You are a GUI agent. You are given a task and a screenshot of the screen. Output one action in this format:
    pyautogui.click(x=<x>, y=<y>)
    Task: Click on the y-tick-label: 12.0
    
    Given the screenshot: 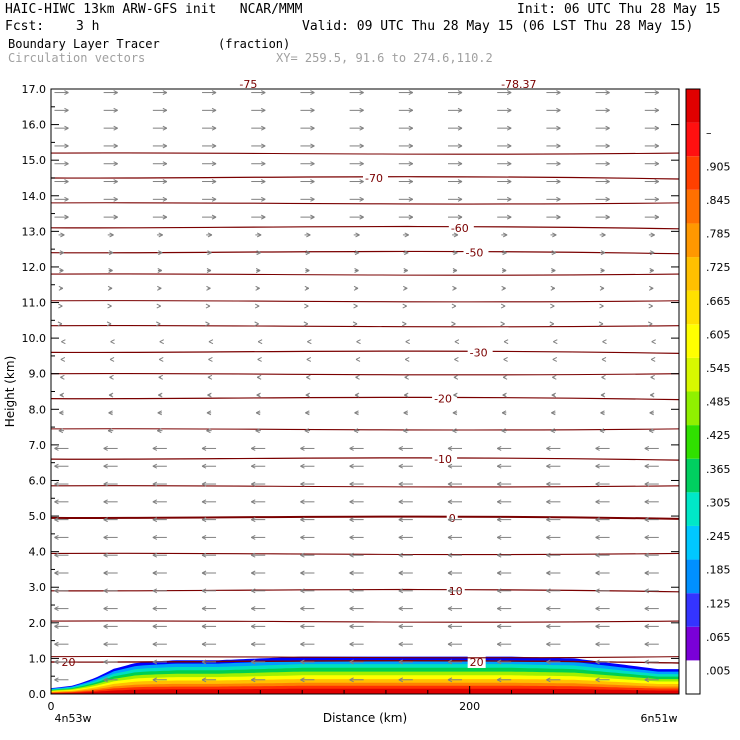 What is the action you would take?
    pyautogui.click(x=34, y=267)
    